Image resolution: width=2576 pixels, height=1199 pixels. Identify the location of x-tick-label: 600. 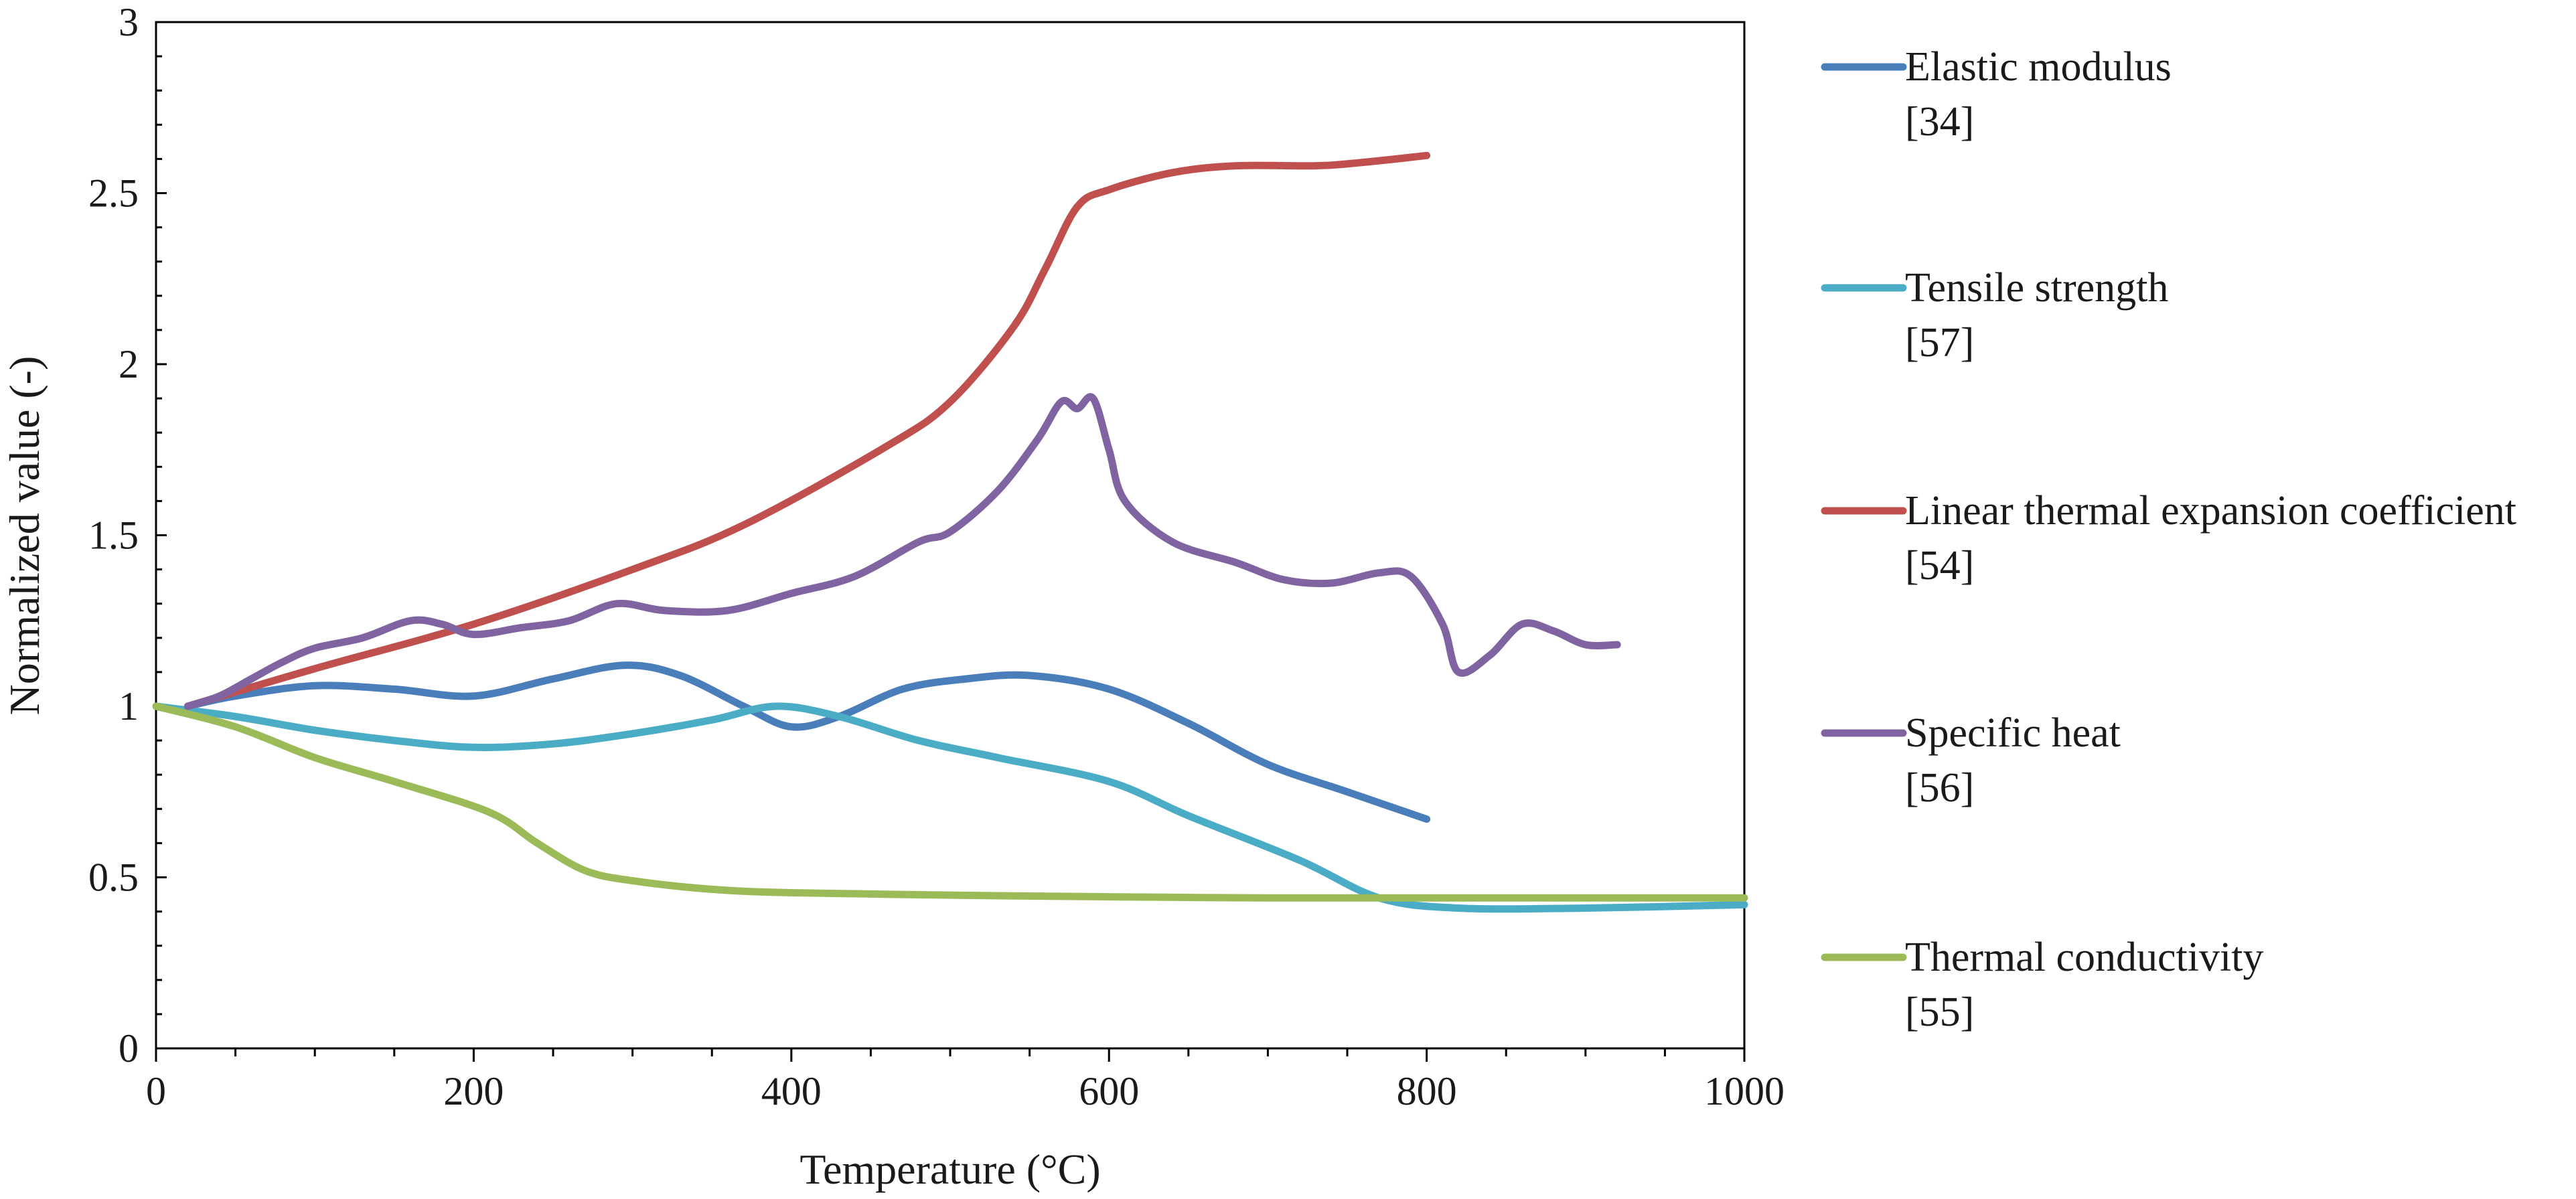
(1109, 1091).